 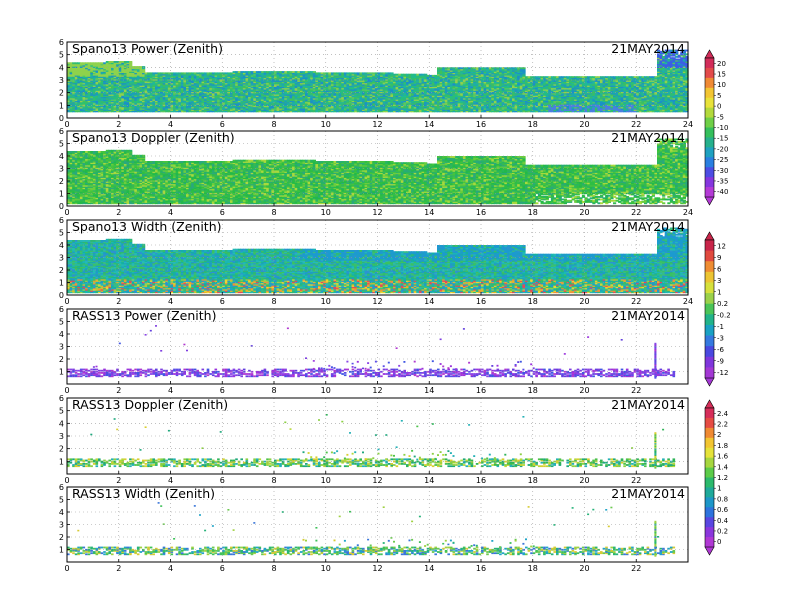 I want to click on colorbar-tick-label: 3, so click(x=719, y=281).